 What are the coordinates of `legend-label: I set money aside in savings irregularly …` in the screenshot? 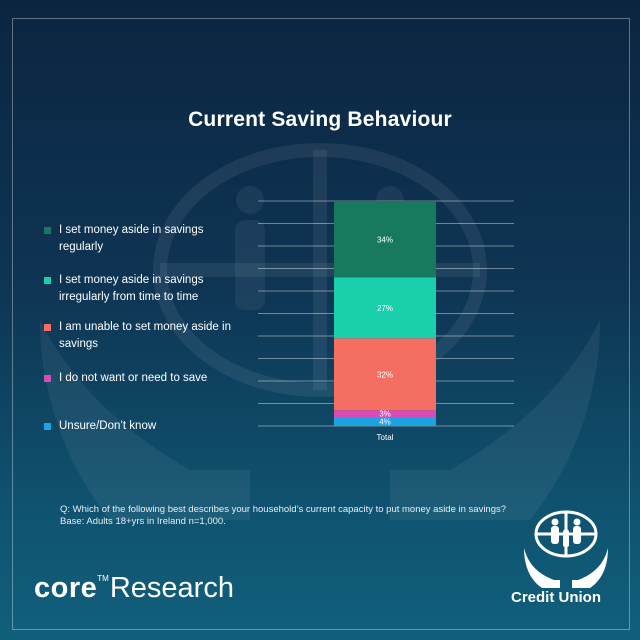 It's located at (131, 288).